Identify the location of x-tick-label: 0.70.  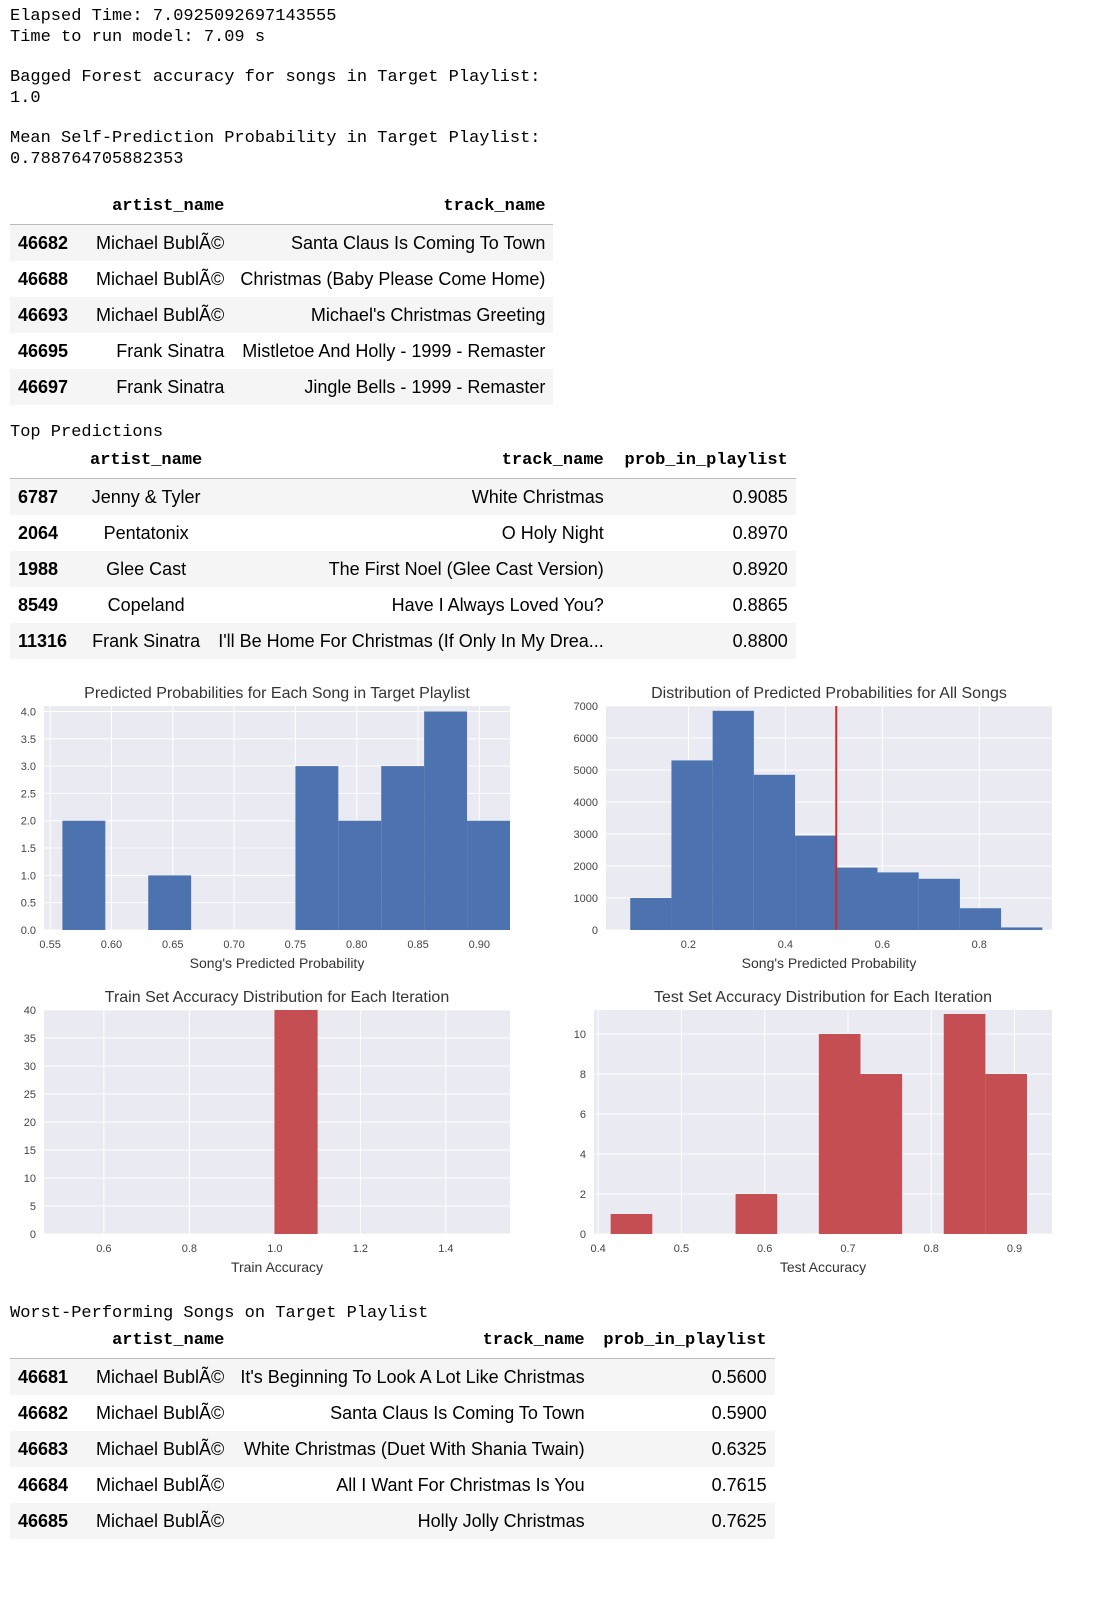
(233, 945).